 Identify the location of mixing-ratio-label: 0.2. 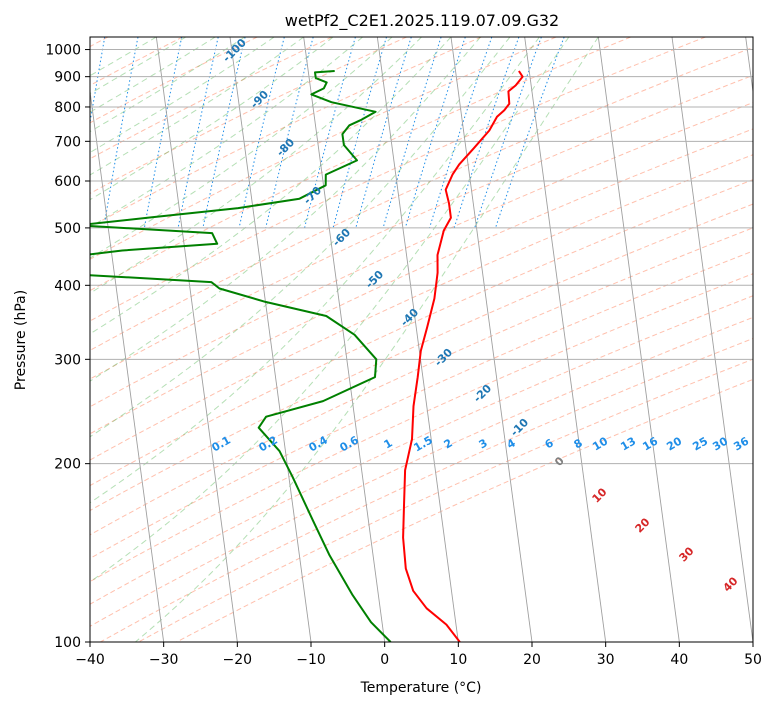
(268, 443).